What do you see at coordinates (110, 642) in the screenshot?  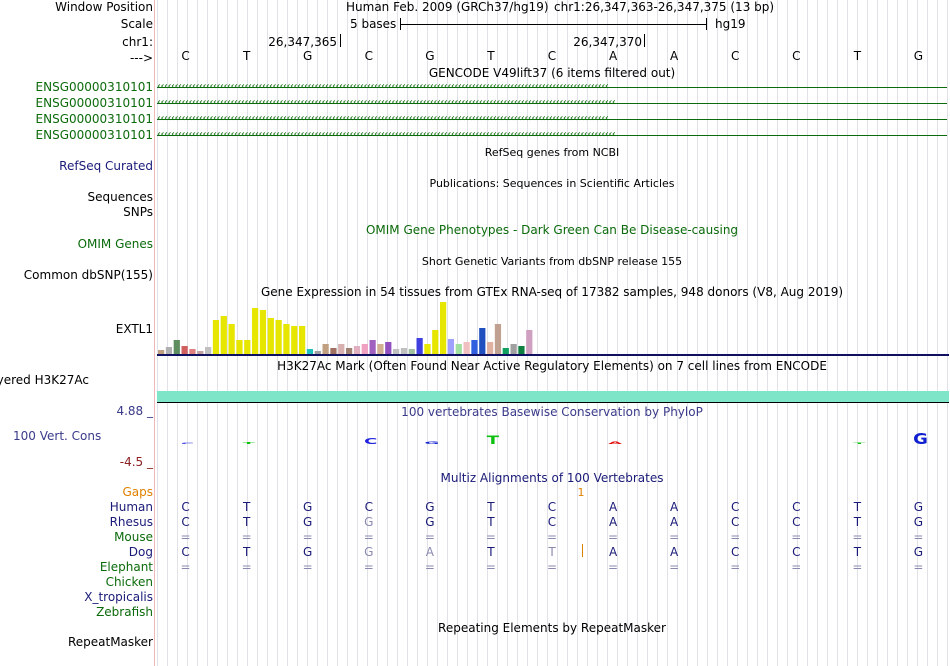 I see `repeatmasker-track-label: RepeatMasker` at bounding box center [110, 642].